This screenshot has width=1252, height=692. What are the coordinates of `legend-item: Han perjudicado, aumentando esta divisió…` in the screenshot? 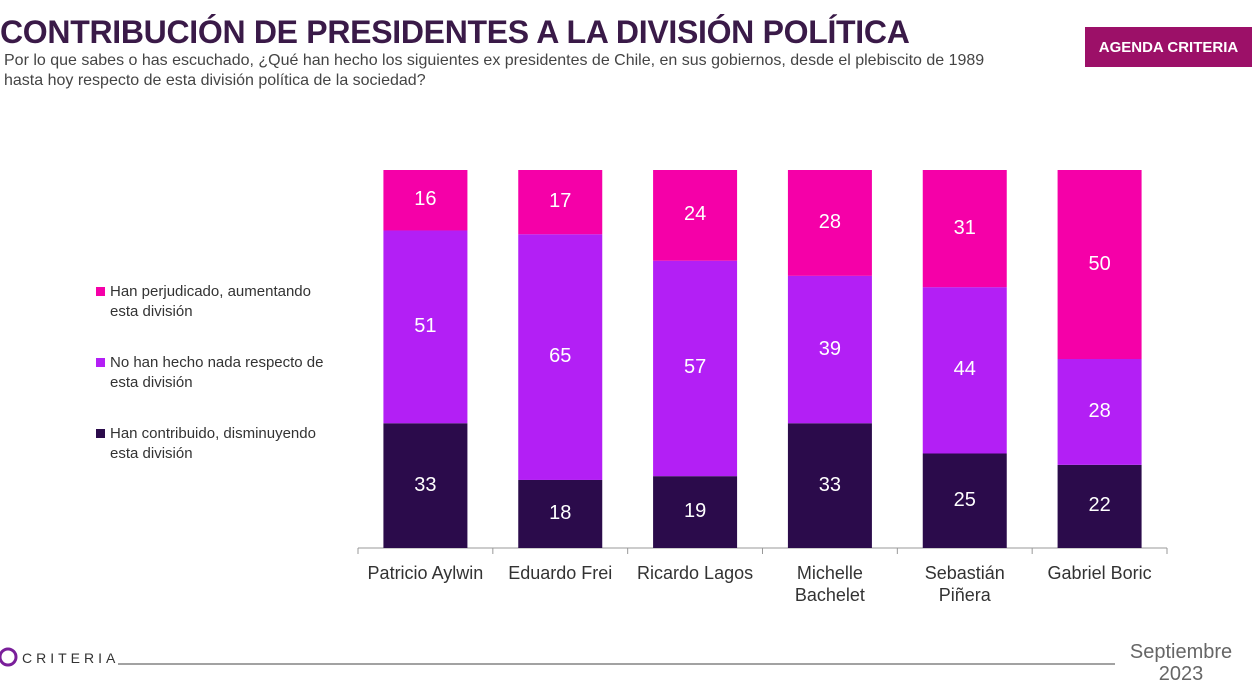 It's located at (210, 302).